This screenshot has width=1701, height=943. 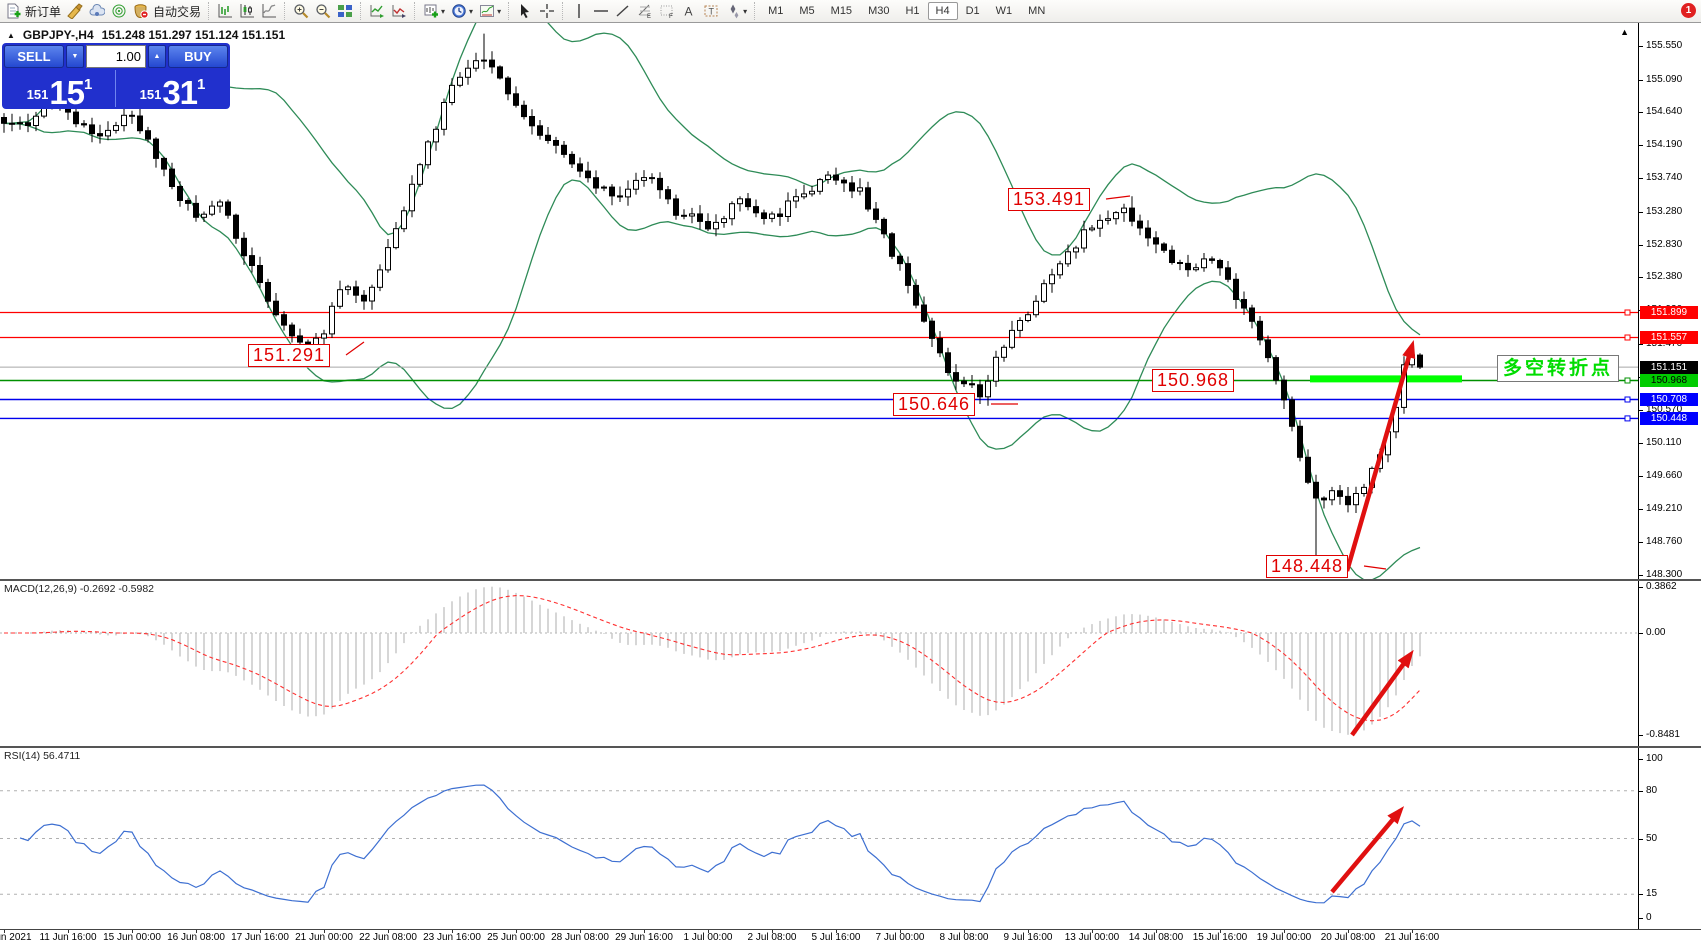 What do you see at coordinates (157, 56) in the screenshot?
I see `volume-increase-button: ▲` at bounding box center [157, 56].